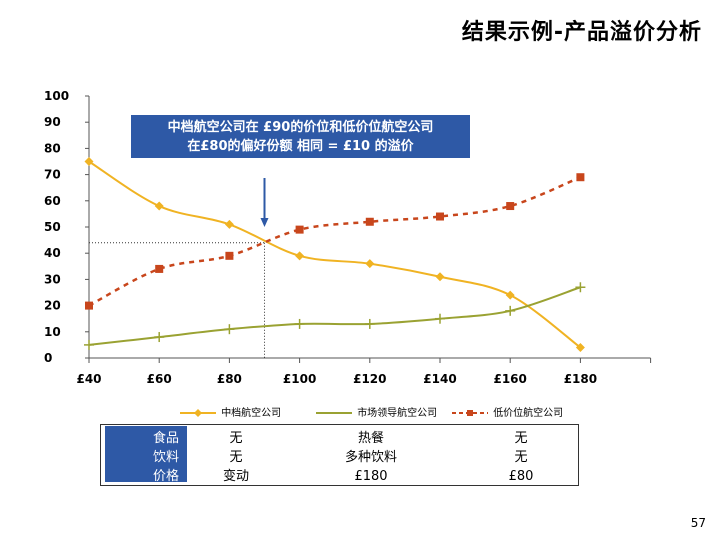 The width and height of the screenshot is (720, 540). I want to click on row-labels-column: 食品 饮料 价格, so click(146, 455).